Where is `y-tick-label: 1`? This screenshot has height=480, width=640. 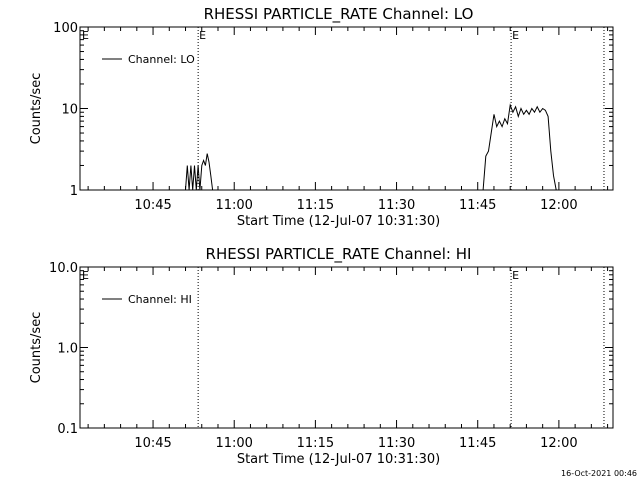 y-tick-label: 1 is located at coordinates (74, 191).